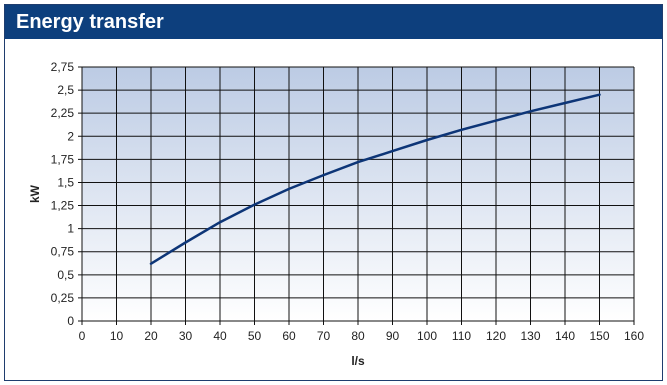  What do you see at coordinates (186, 336) in the screenshot?
I see `x-tick-label: 30` at bounding box center [186, 336].